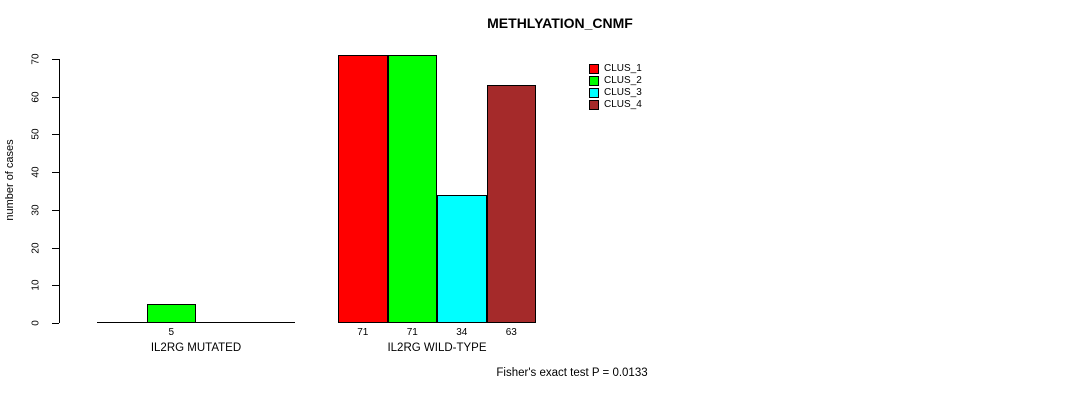 This screenshot has width=1090, height=400. What do you see at coordinates (462, 258) in the screenshot?
I see `bar-clus_3-group2` at bounding box center [462, 258].